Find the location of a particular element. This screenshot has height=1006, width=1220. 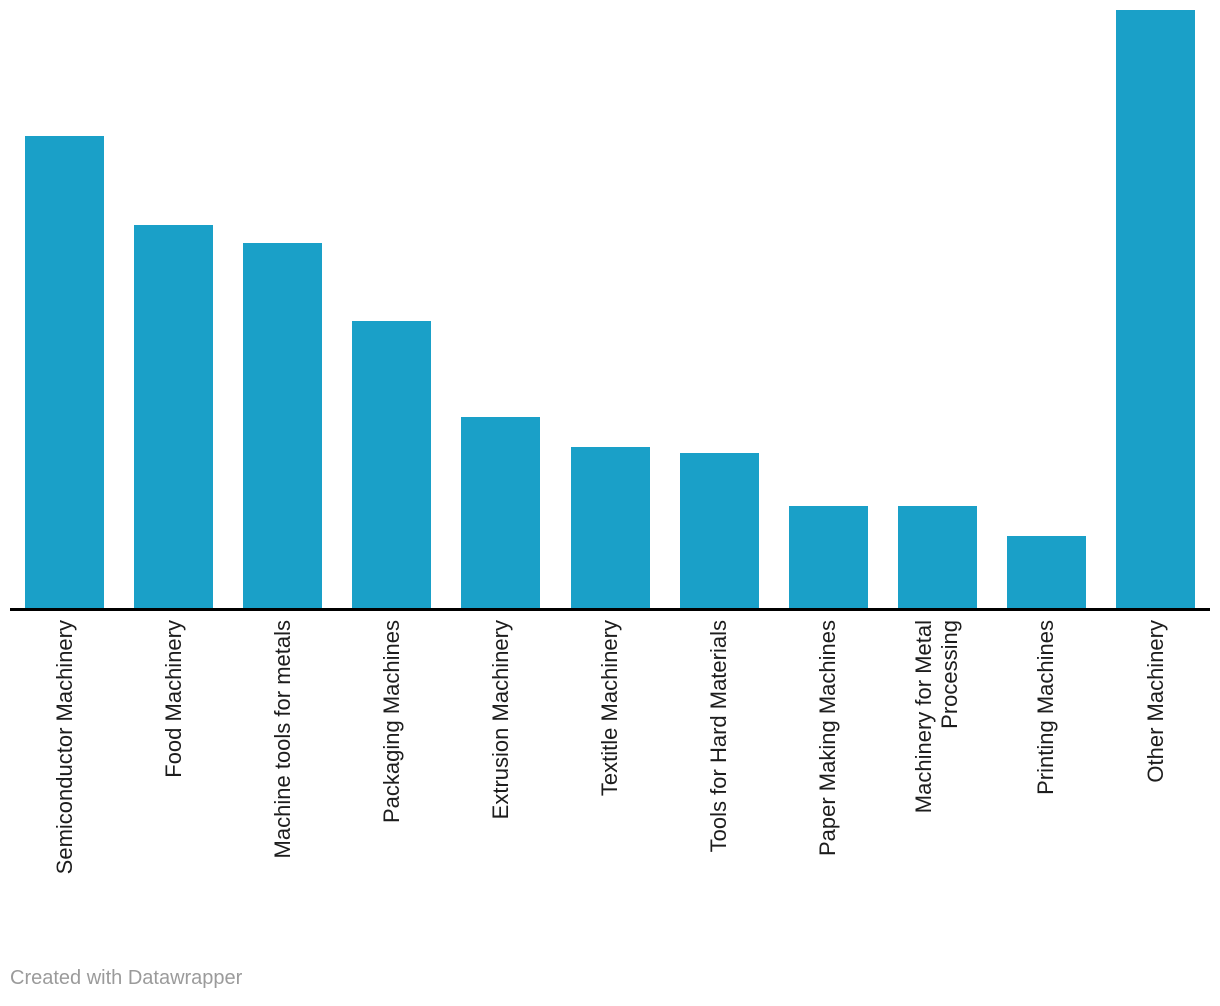

x-axis-label: Food Machinery is located at coordinates (173, 699).